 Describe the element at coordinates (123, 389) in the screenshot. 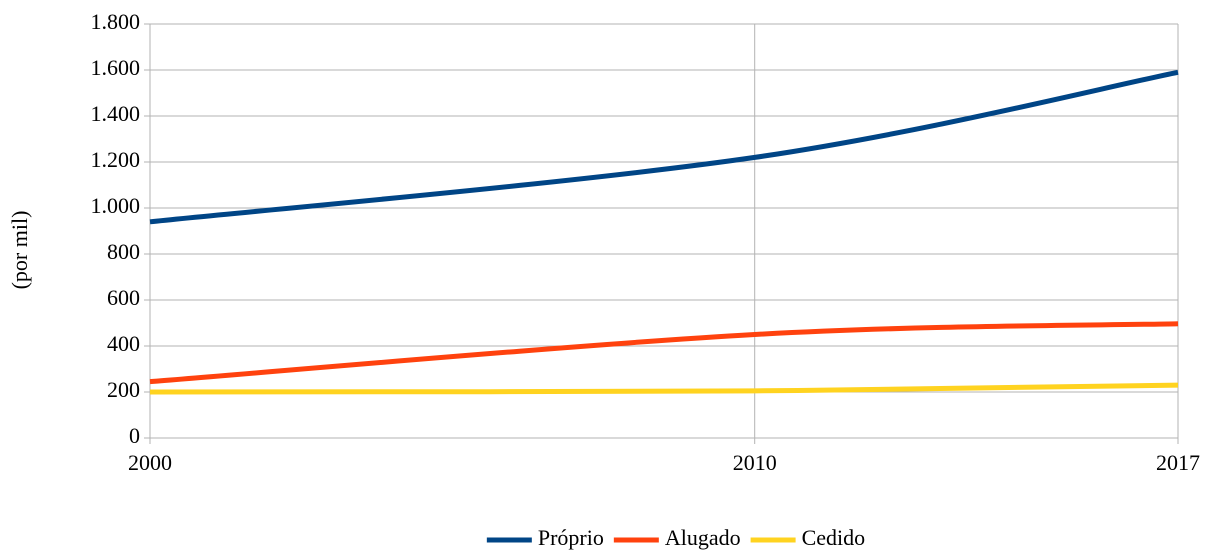

I see `y-tick-label: 200` at that location.